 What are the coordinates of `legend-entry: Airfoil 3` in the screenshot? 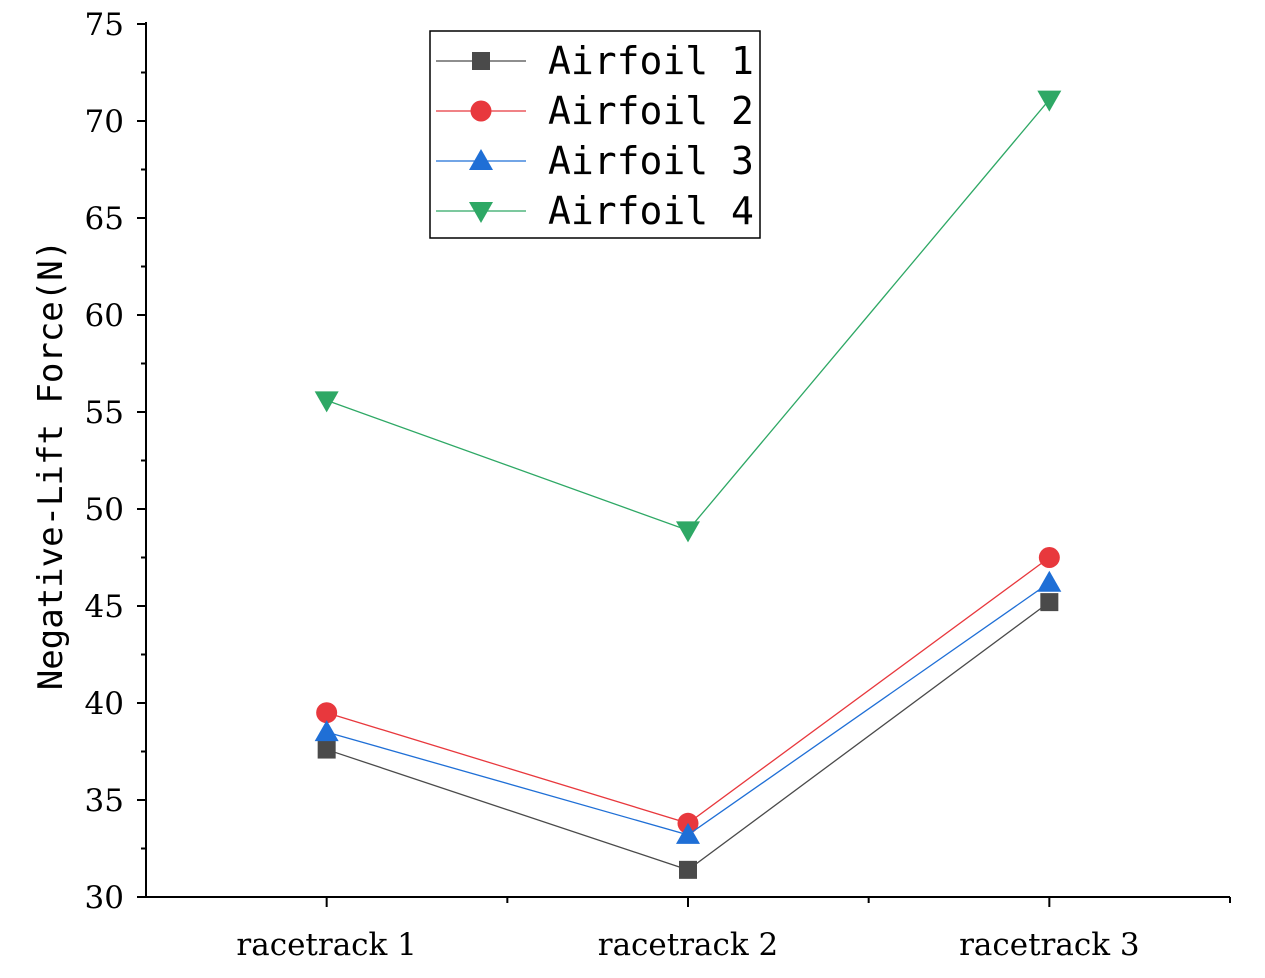 It's located at (595, 161).